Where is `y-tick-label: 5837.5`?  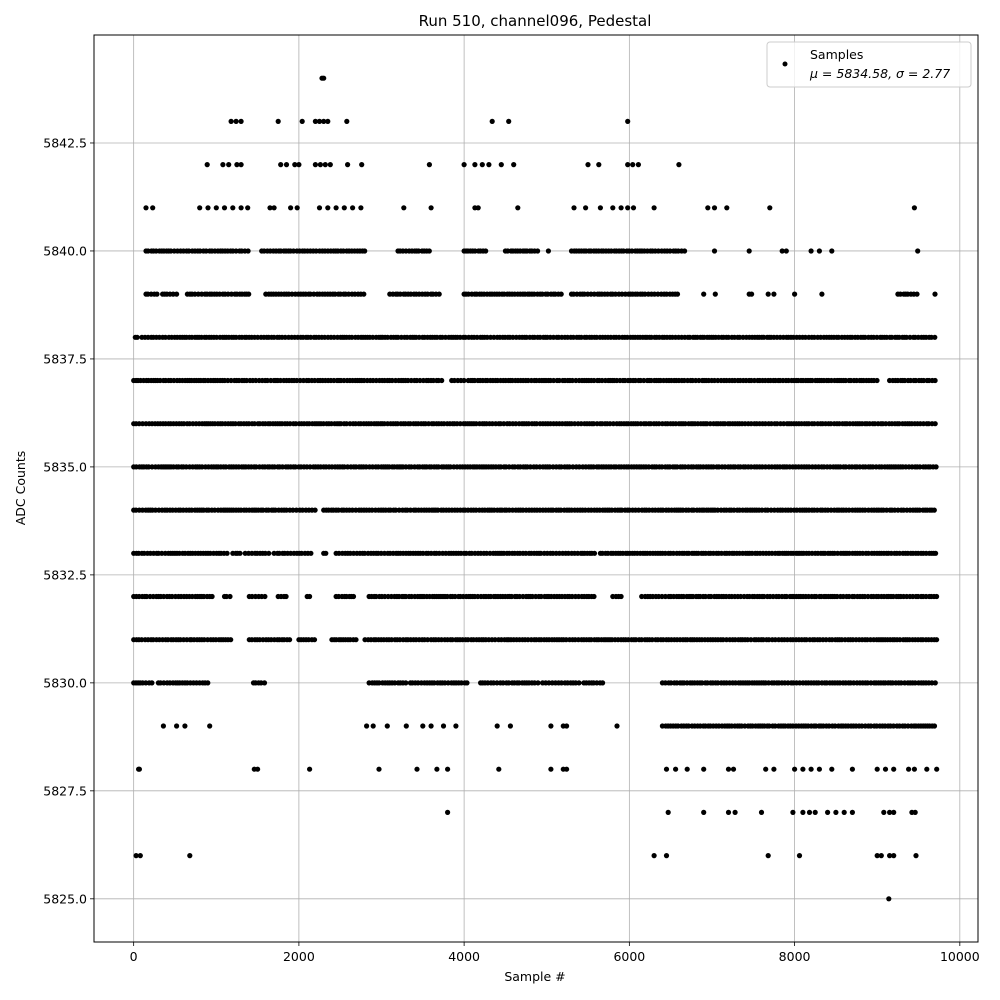 y-tick-label: 5837.5 is located at coordinates (65, 358).